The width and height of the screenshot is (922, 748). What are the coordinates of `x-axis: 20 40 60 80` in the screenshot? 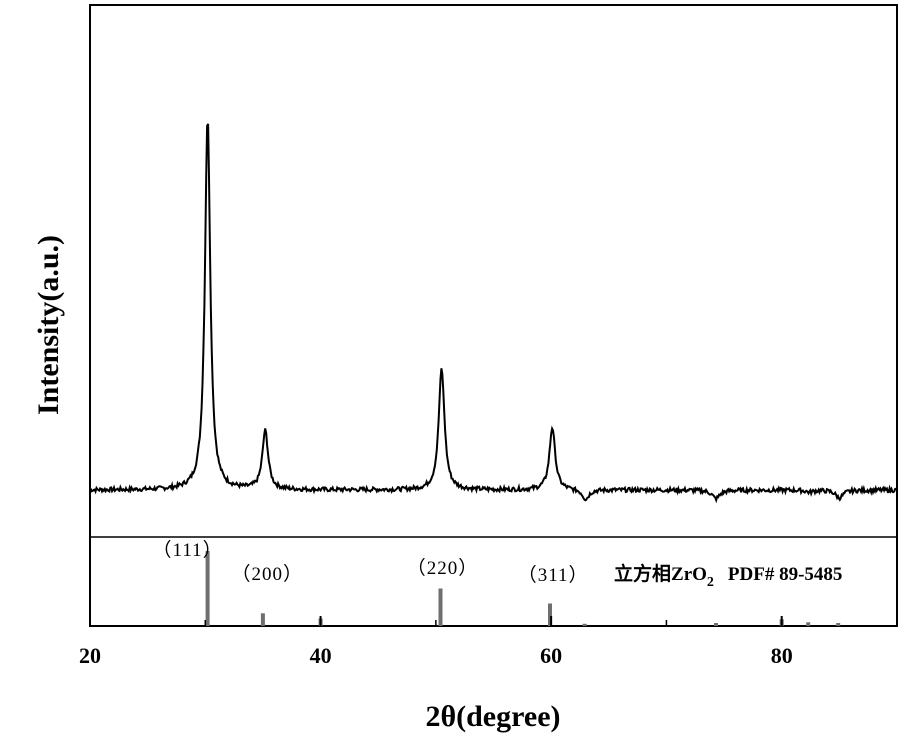 It's located at (436, 642).